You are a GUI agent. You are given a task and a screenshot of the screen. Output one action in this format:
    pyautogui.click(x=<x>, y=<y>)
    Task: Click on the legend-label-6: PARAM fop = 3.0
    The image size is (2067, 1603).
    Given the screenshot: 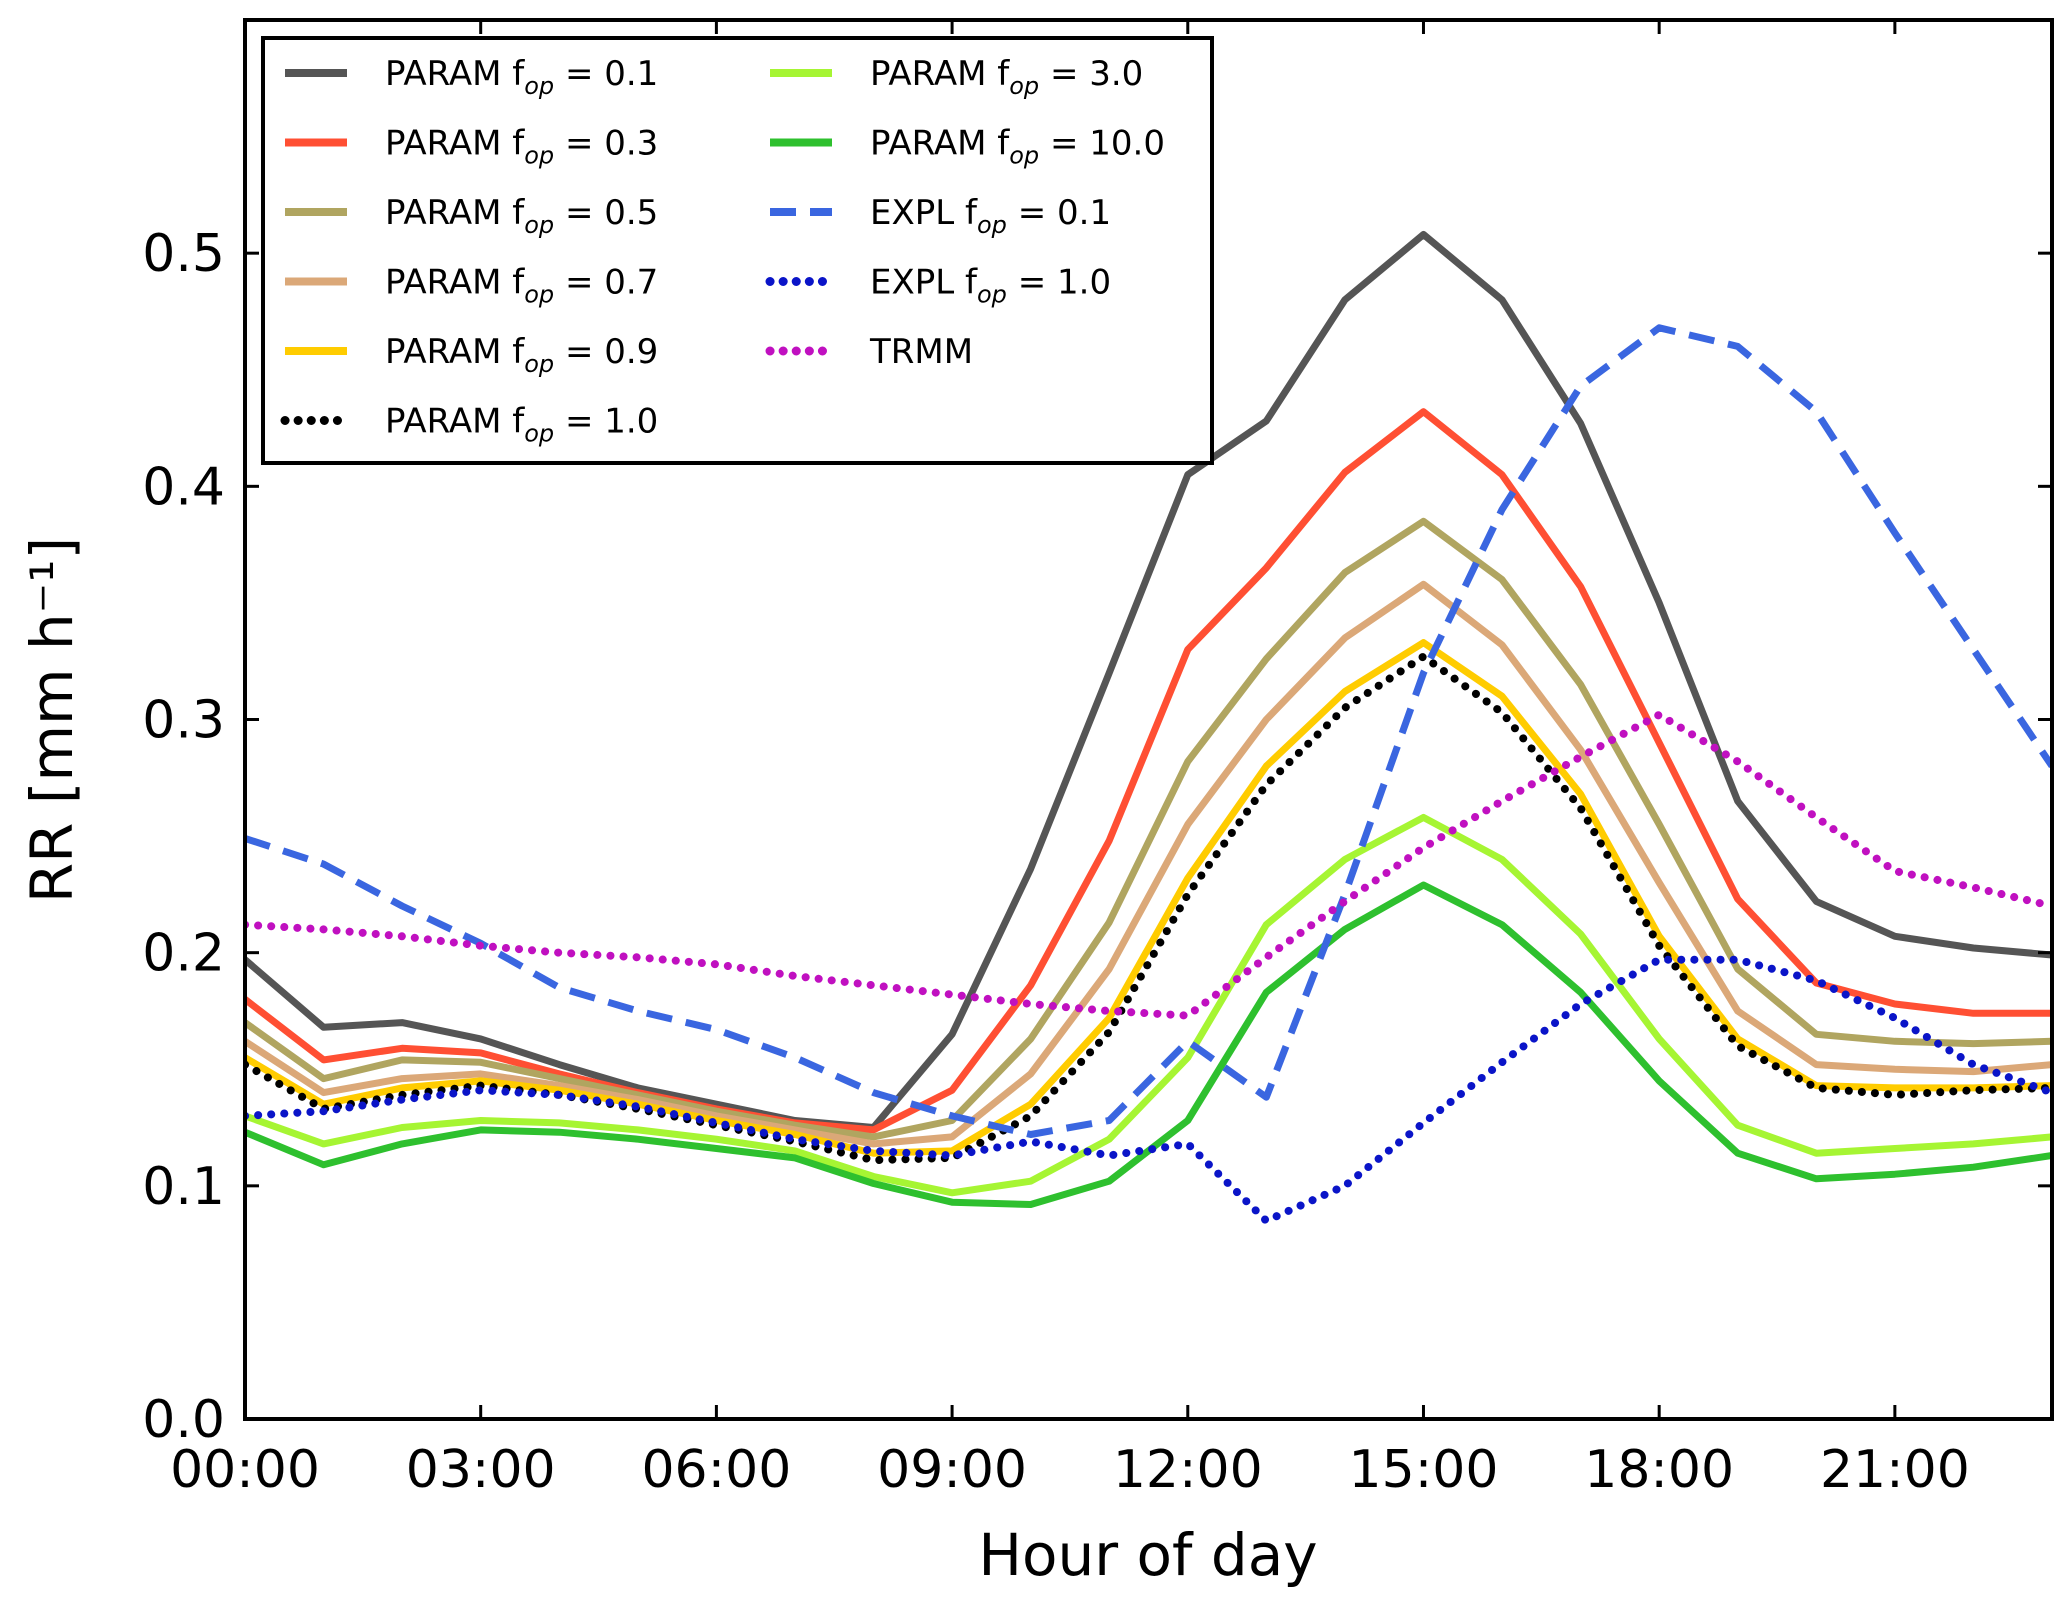 What is the action you would take?
    pyautogui.click(x=1006, y=77)
    